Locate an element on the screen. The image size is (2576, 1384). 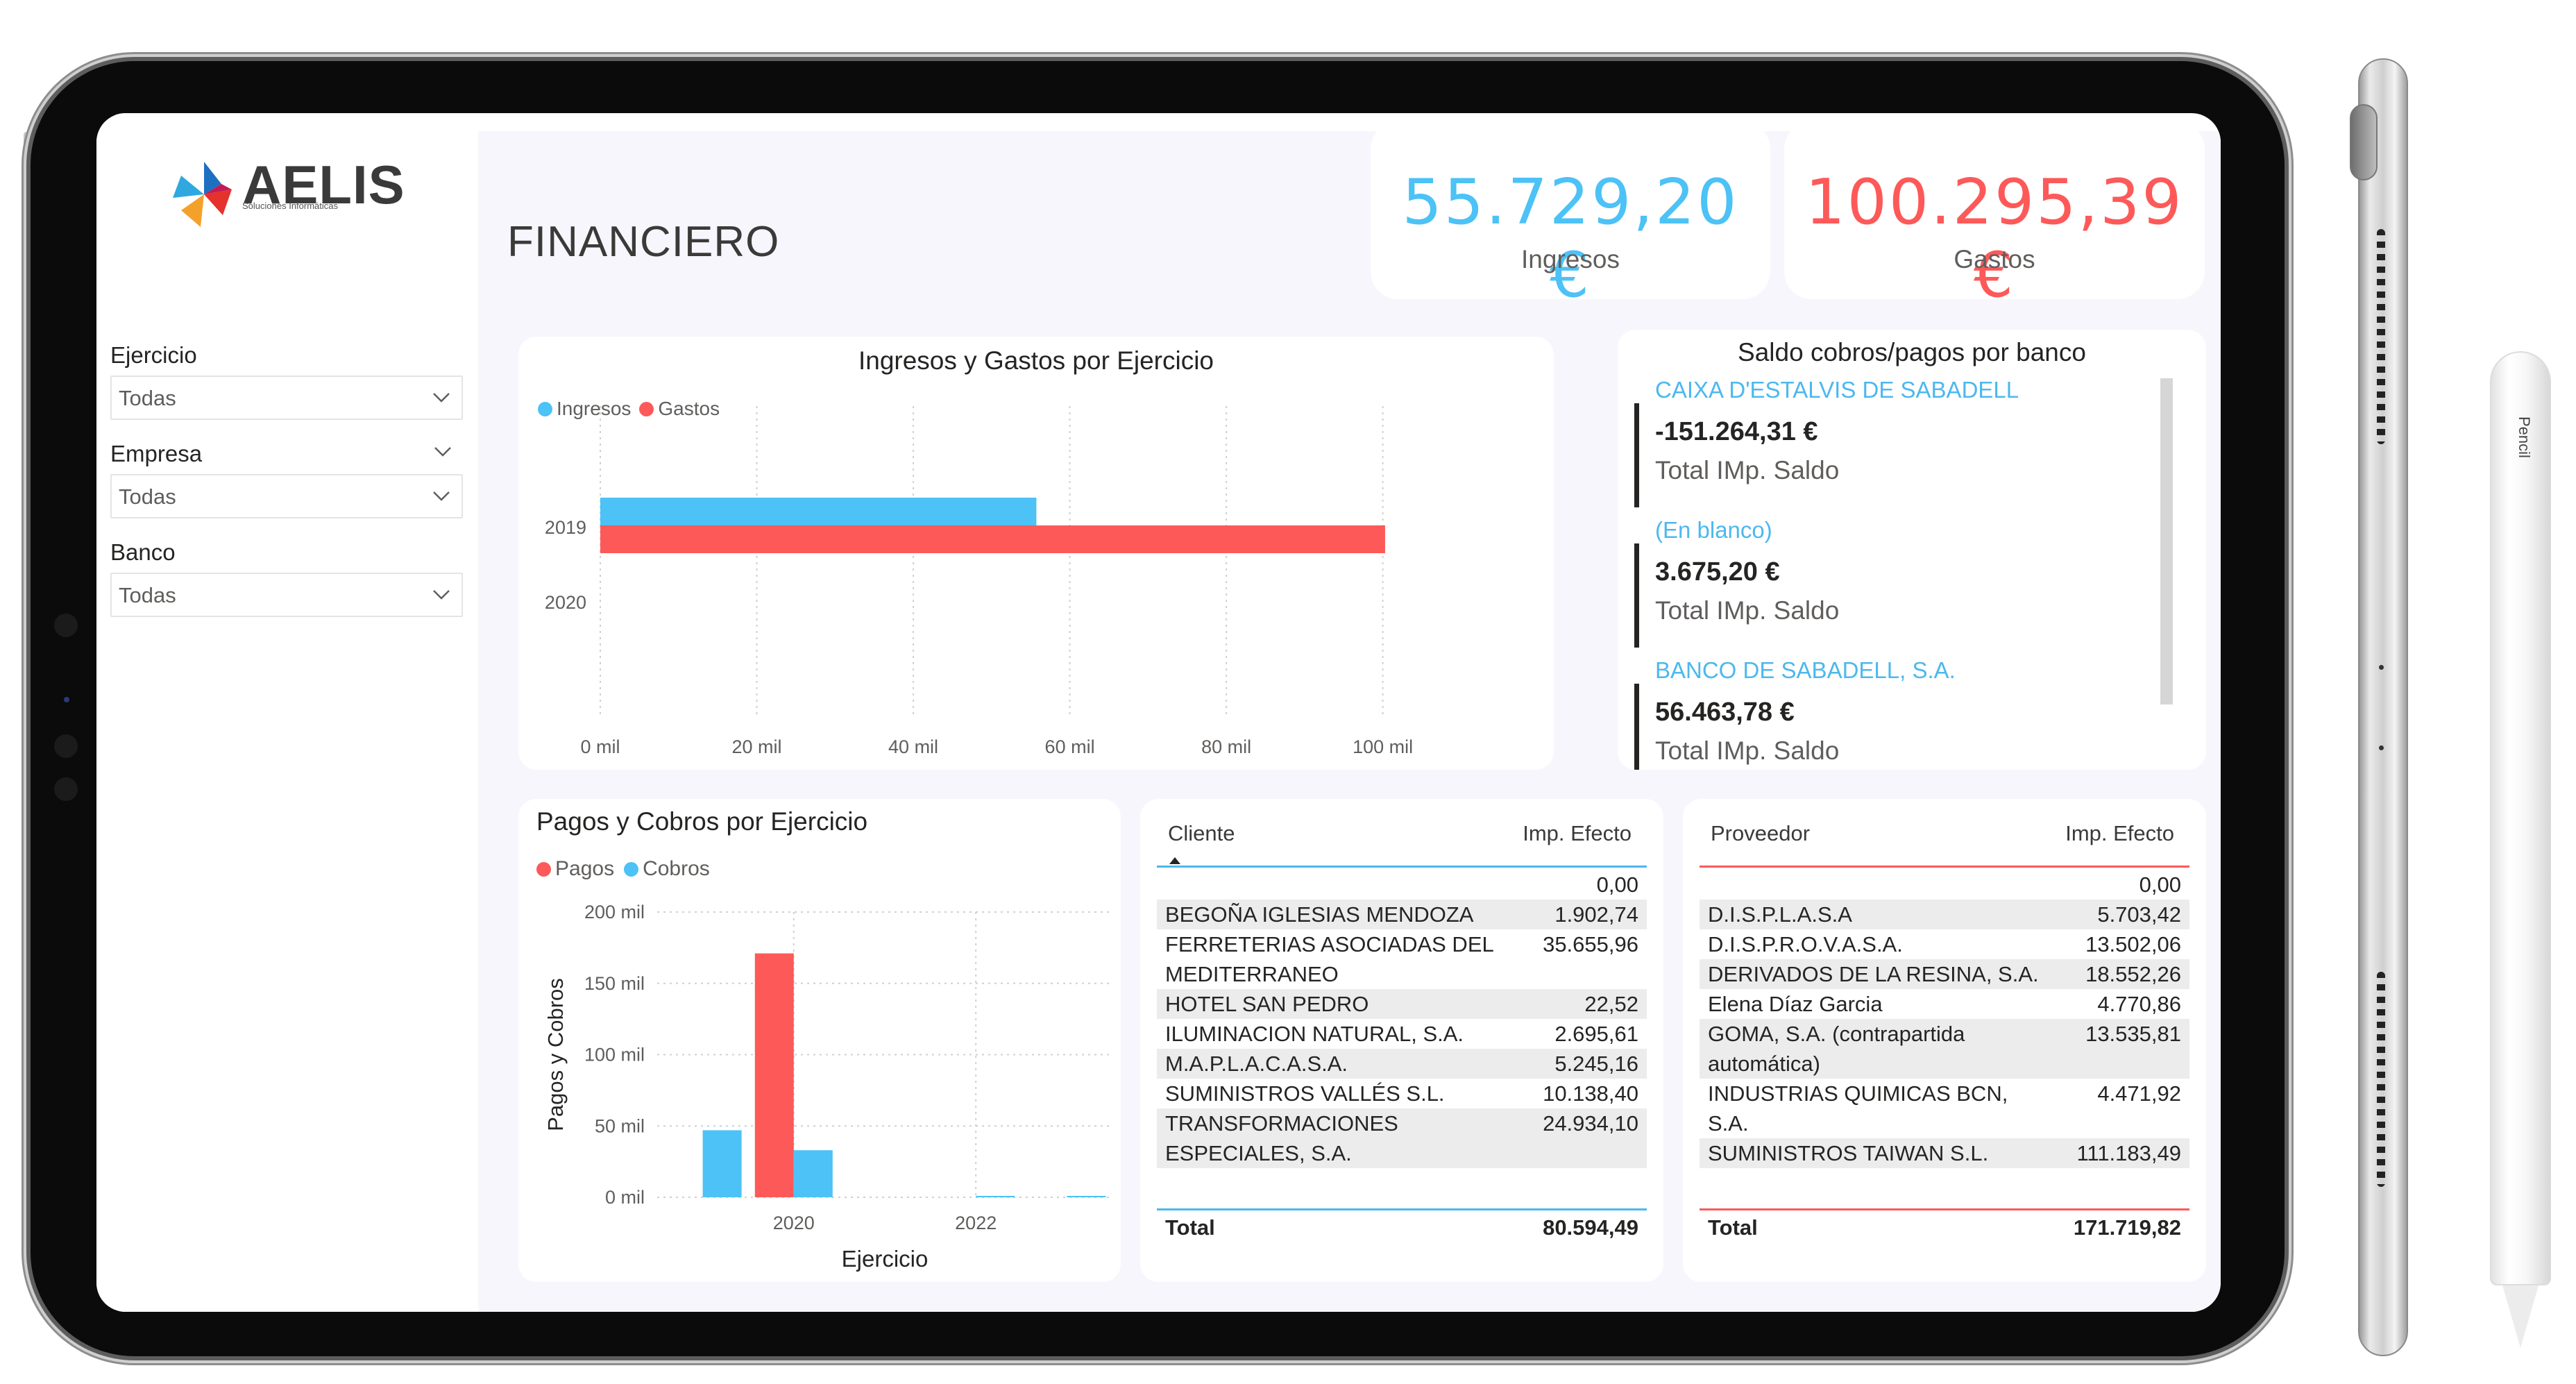
scrollbar is located at coordinates (2166, 541).